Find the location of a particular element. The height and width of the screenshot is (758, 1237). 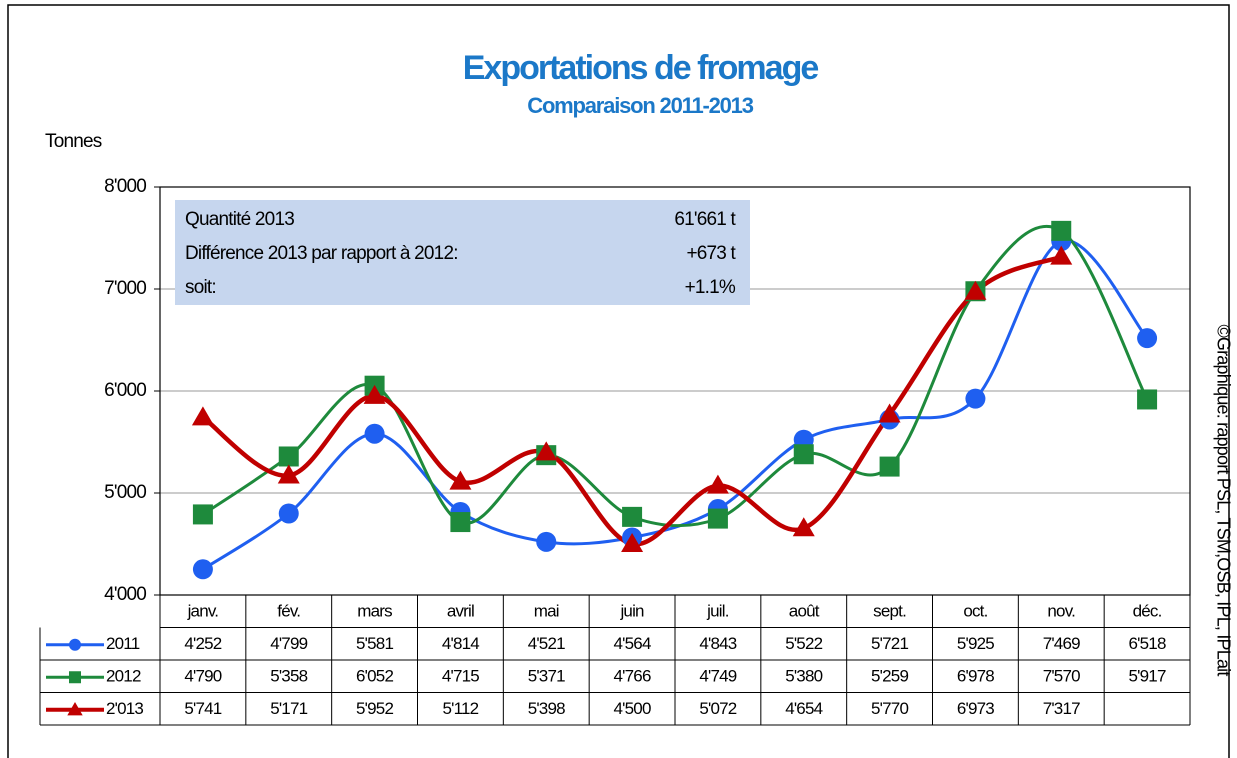

x-tick-label: mars is located at coordinates (374, 611).